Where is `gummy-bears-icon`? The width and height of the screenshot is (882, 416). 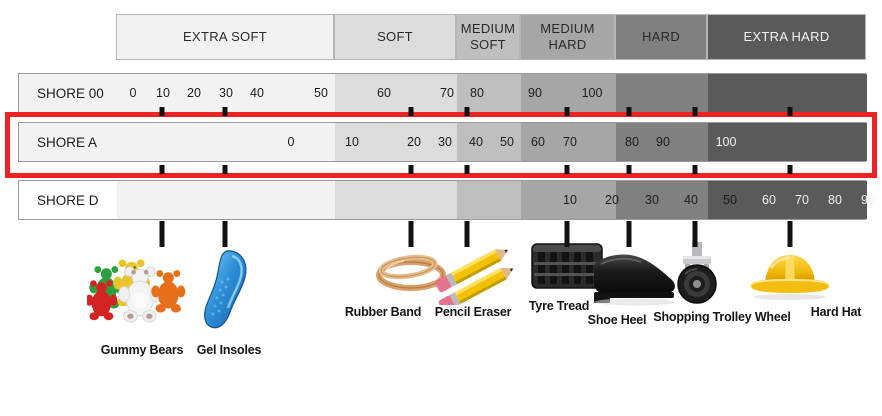
gummy-bears-icon is located at coordinates (141, 290).